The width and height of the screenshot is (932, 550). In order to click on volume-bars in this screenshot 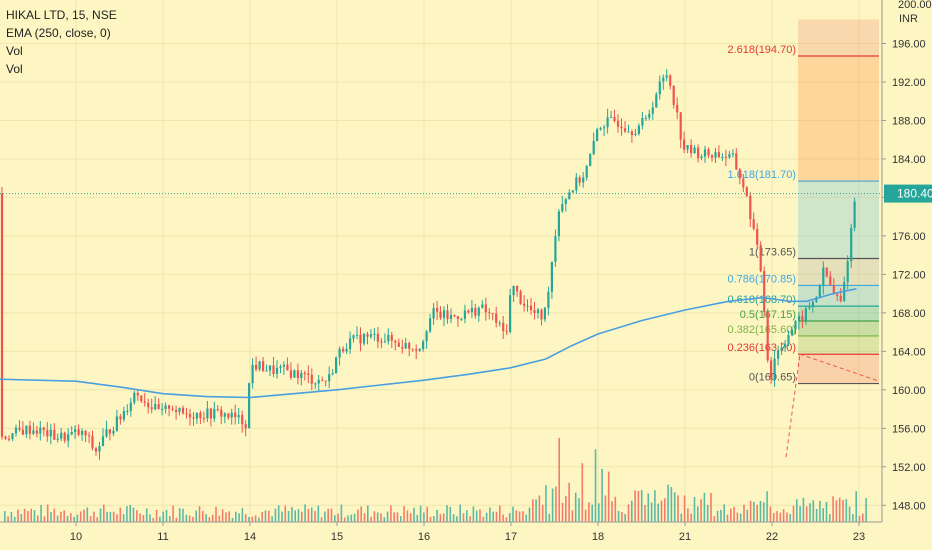, I will do `click(435, 480)`.